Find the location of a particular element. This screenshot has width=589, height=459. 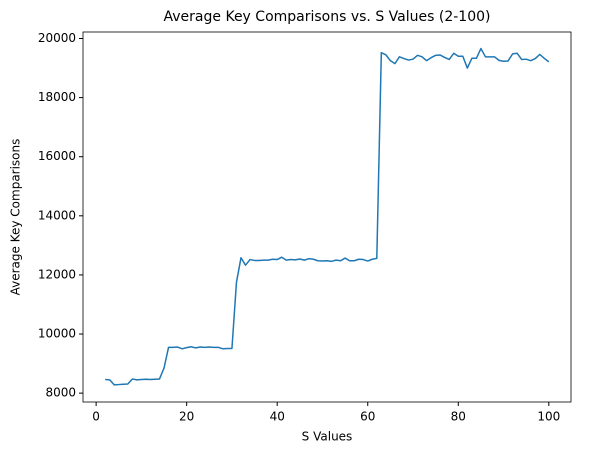

x-tick-label: 20 is located at coordinates (186, 417).